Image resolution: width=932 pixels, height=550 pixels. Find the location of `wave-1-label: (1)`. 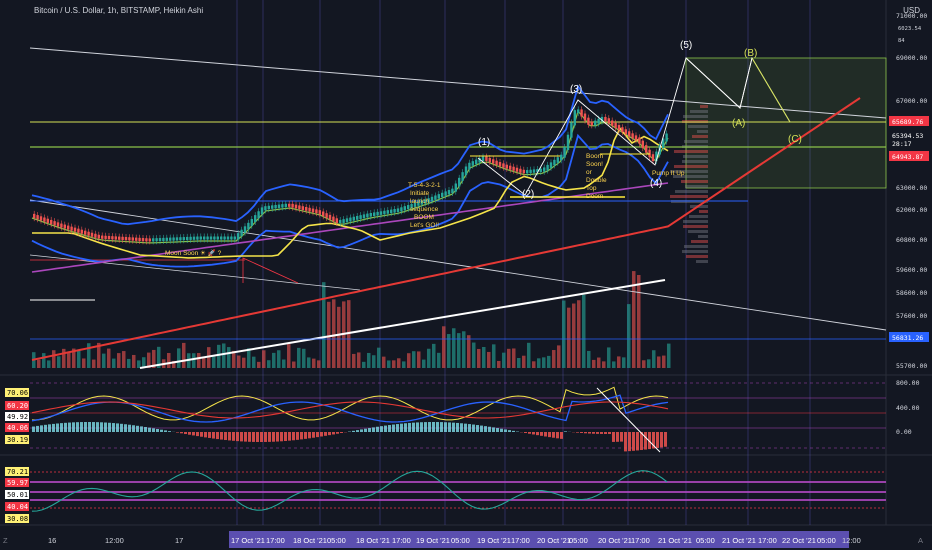

wave-1-label: (1) is located at coordinates (484, 142).